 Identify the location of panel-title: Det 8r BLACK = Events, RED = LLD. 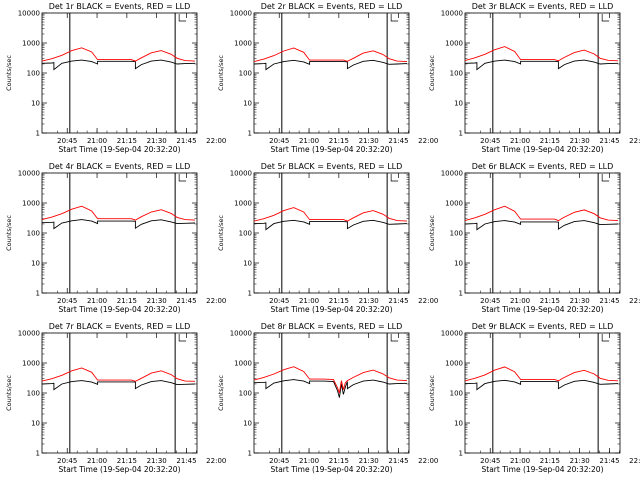
(332, 326).